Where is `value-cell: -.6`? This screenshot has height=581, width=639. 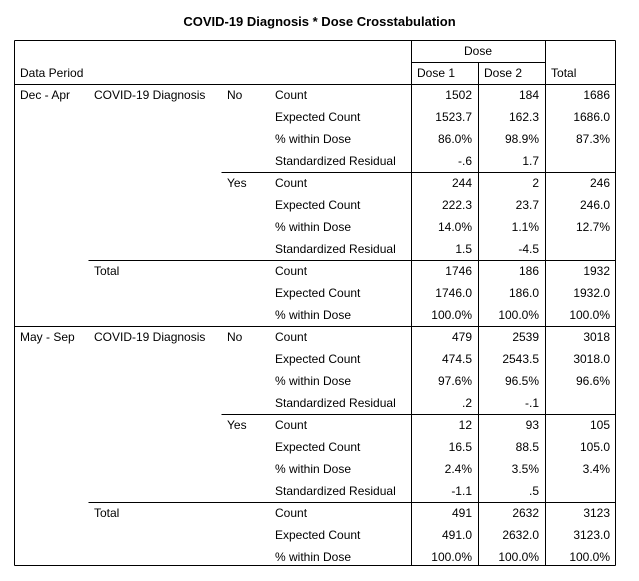
value-cell: -.6 is located at coordinates (464, 161).